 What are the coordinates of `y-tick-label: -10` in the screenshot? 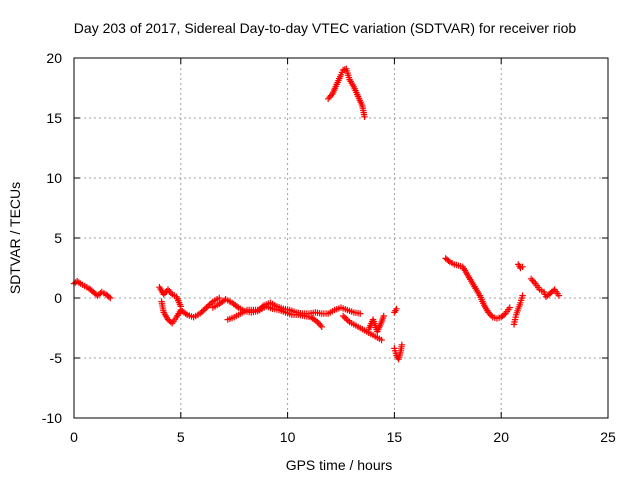 It's located at (52, 418).